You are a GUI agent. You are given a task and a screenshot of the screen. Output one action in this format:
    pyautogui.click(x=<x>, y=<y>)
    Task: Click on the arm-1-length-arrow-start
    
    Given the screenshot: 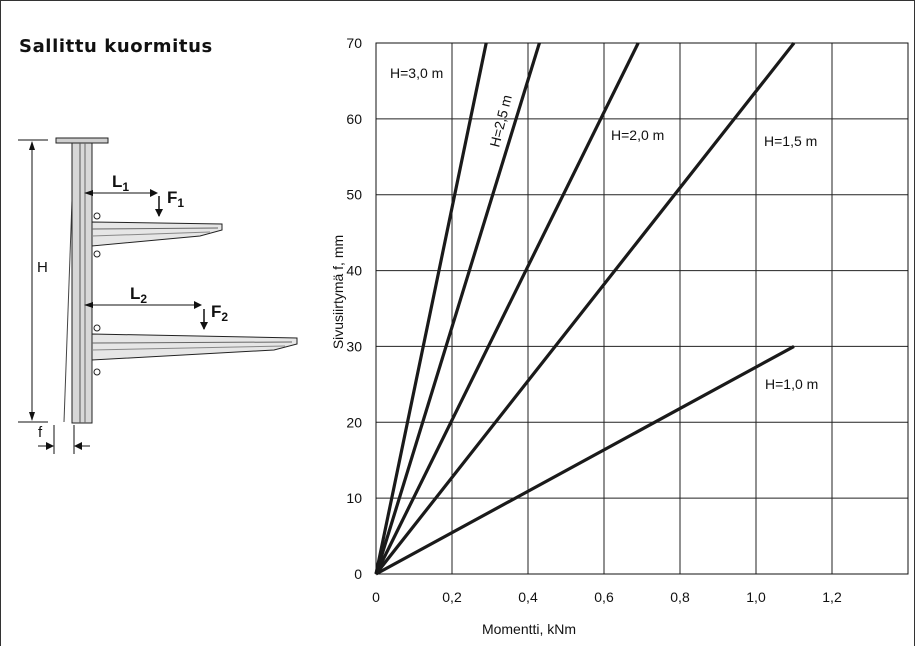 What is the action you would take?
    pyautogui.click(x=88, y=193)
    